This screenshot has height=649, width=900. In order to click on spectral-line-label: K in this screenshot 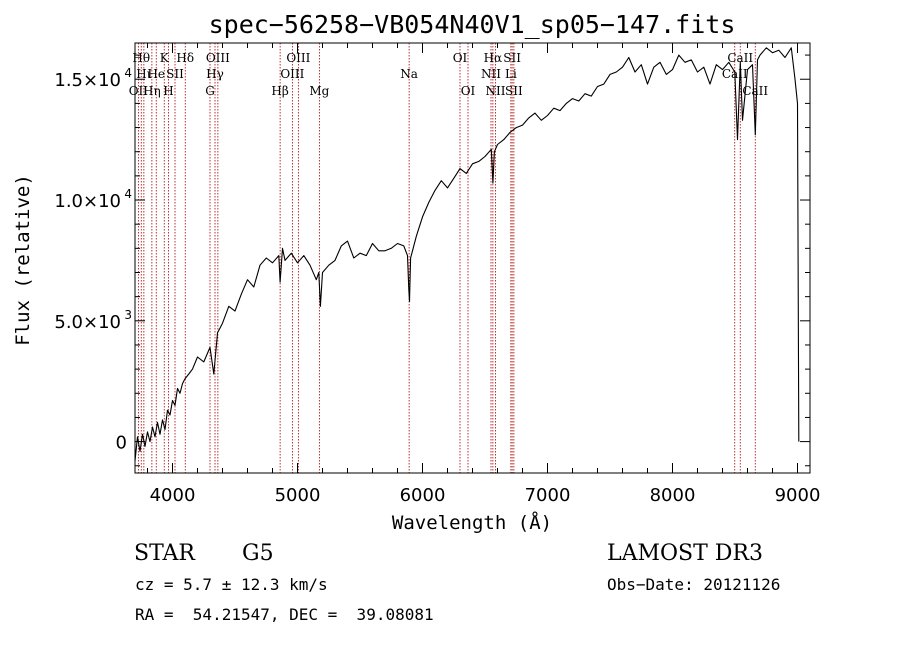, I will do `click(165, 58)`.